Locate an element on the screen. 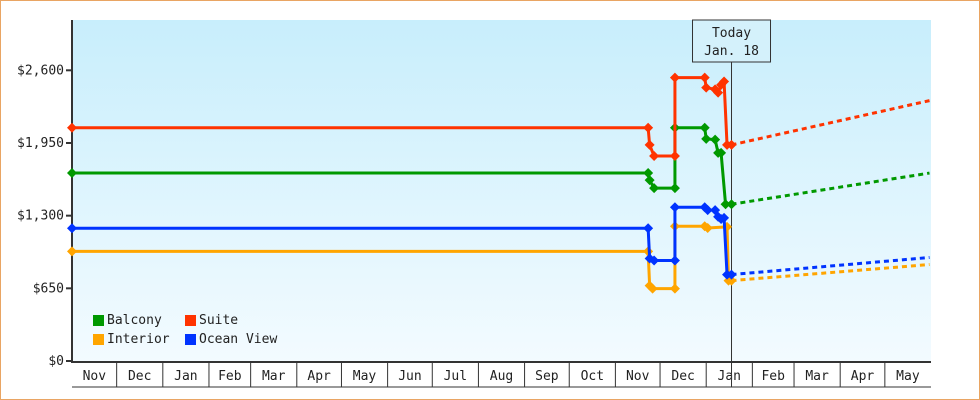 The image size is (980, 400). legend-item-ocean-view: Ocean View is located at coordinates (240, 339).